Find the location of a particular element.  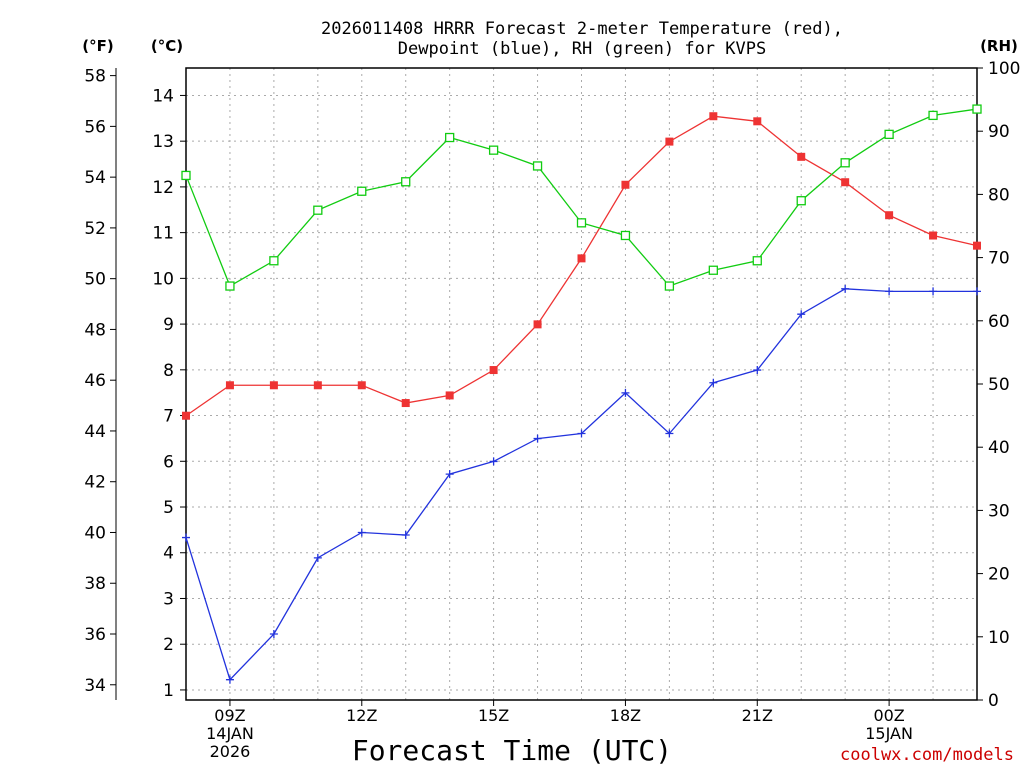

celsius-tick-label: 9 is located at coordinates (168, 325).